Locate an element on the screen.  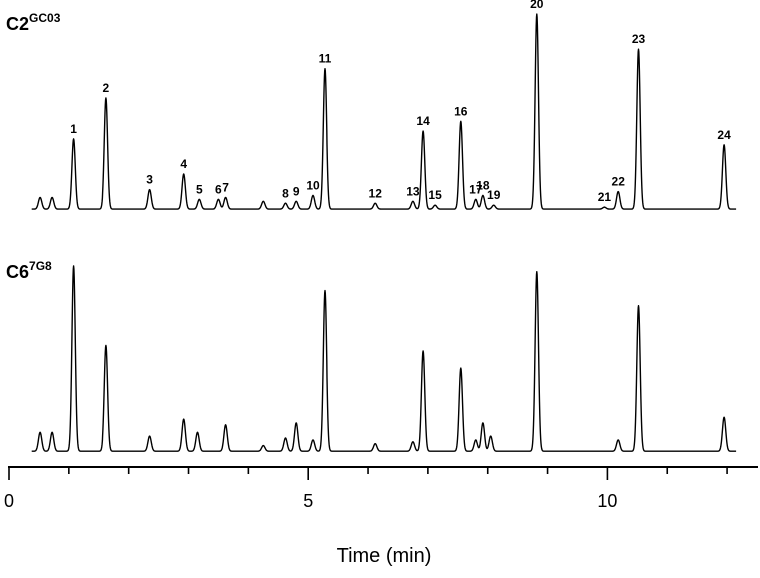
peak-label: 11 is located at coordinates (325, 59).